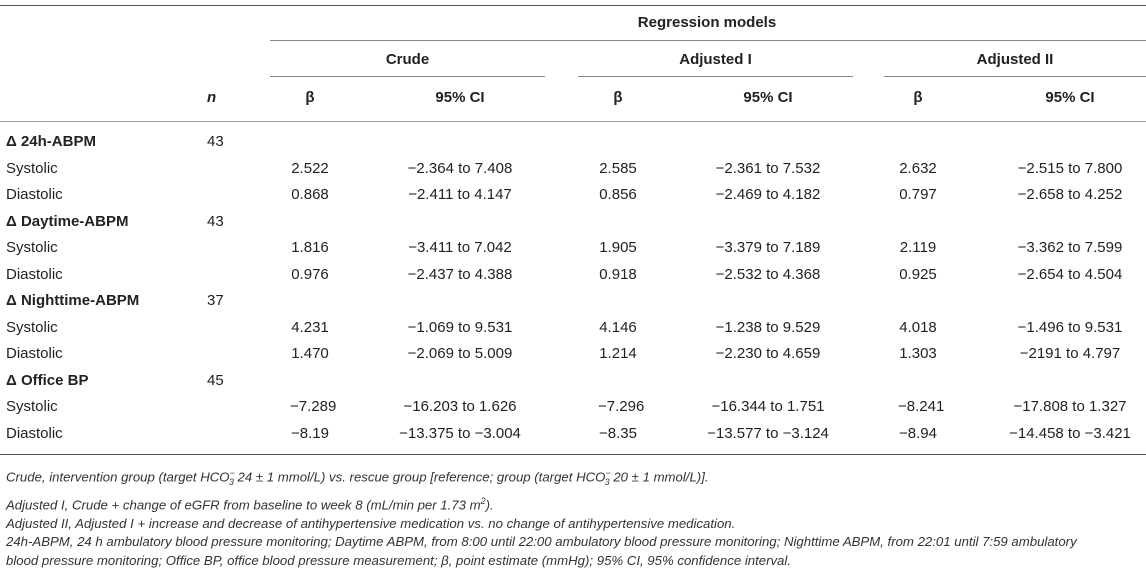  Describe the element at coordinates (768, 353) in the screenshot. I see `ci-value: −2.230 to 4.659` at that location.